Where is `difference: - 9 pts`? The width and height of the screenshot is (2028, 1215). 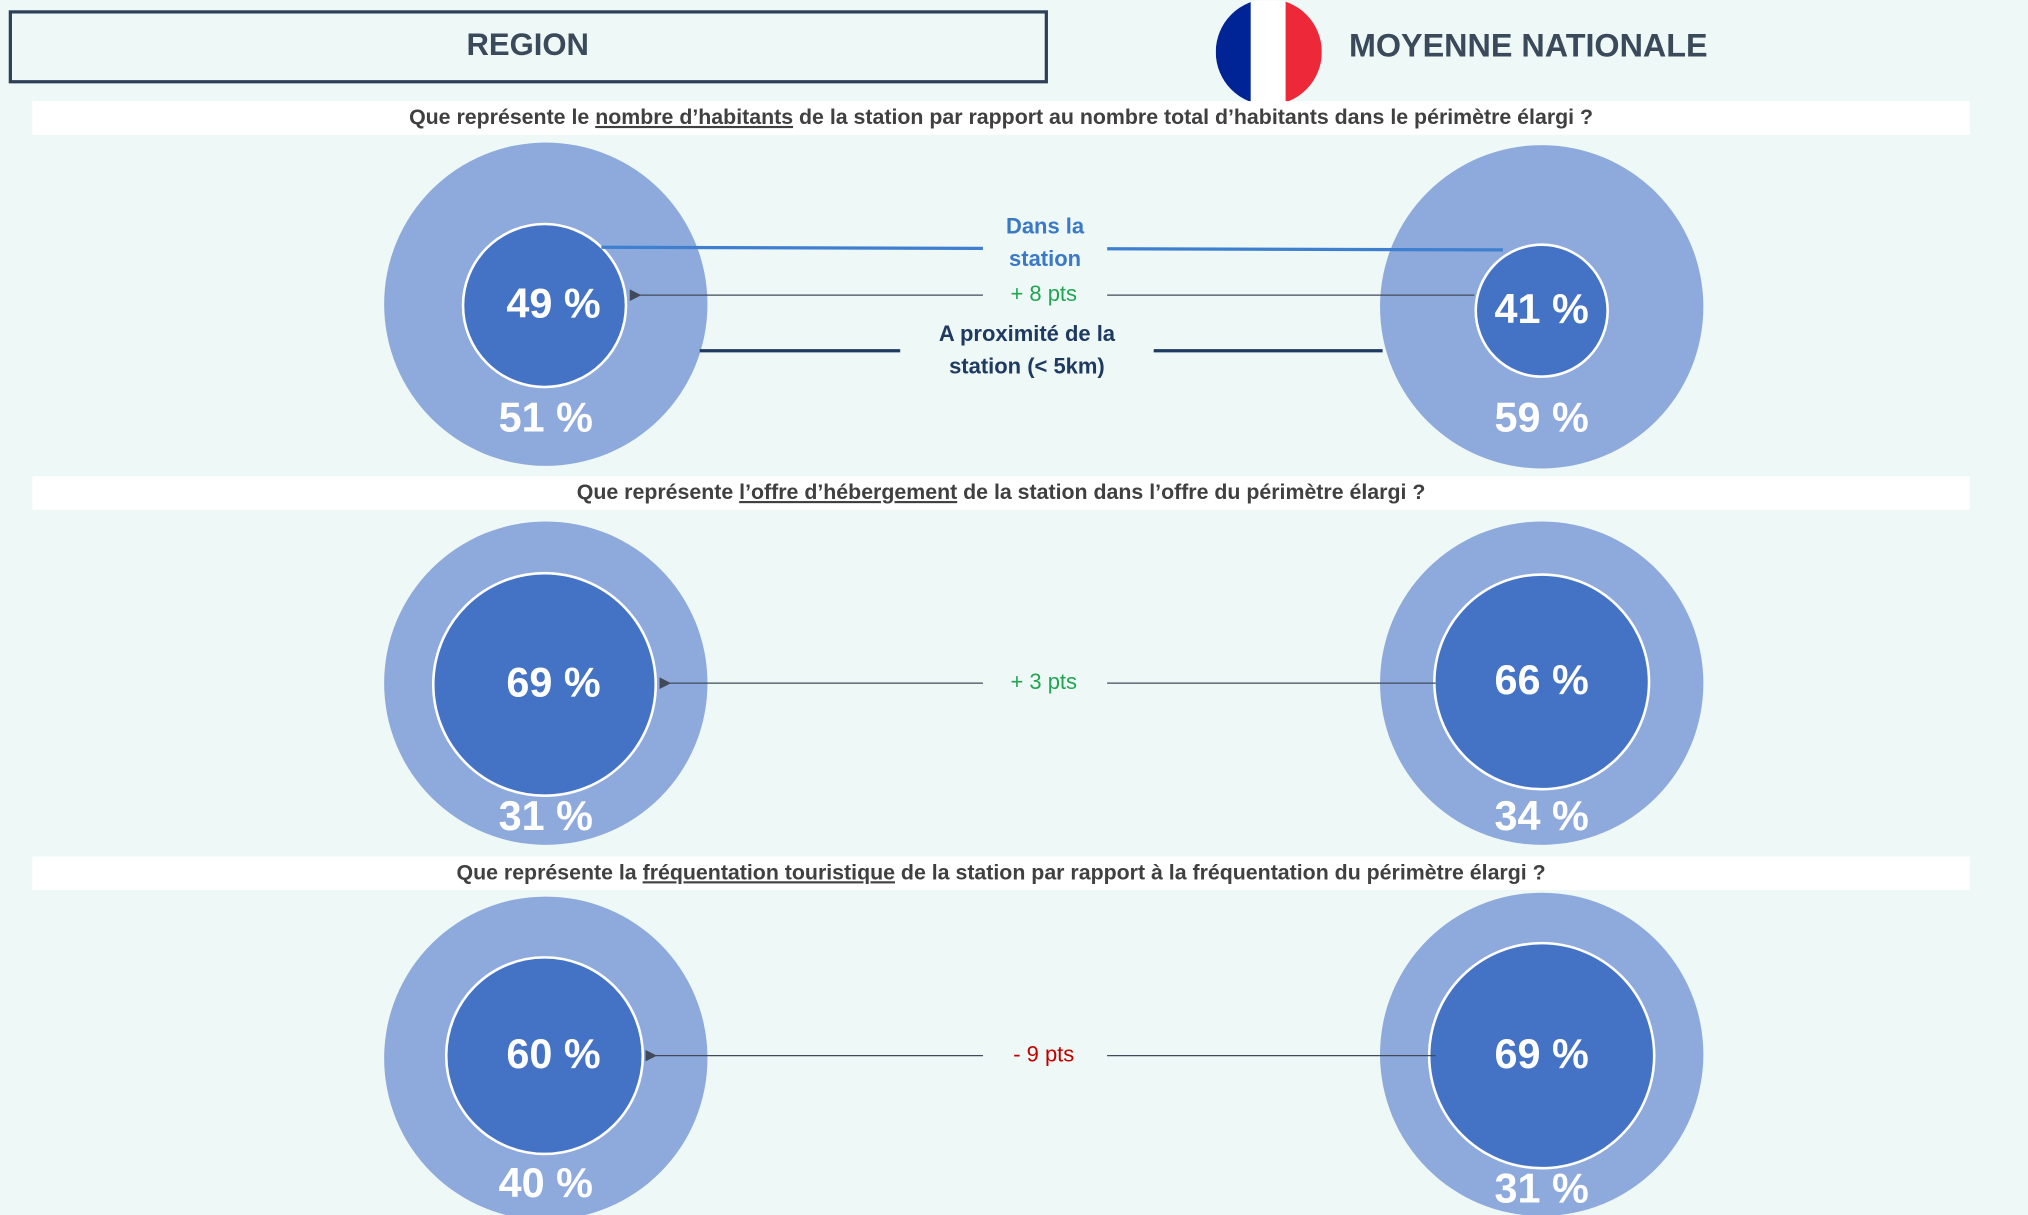 difference: - 9 pts is located at coordinates (1043, 1053).